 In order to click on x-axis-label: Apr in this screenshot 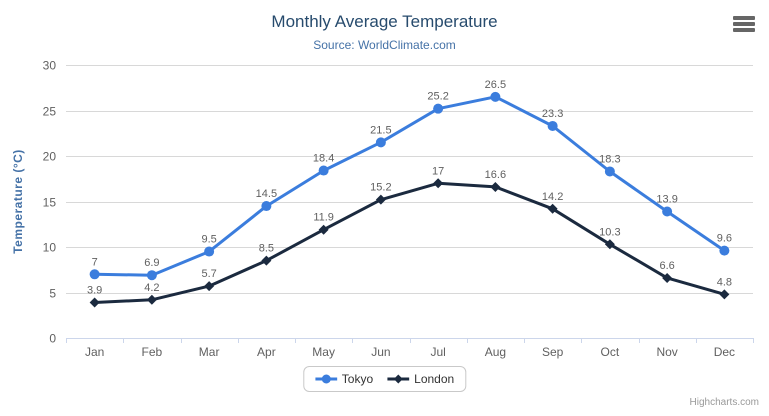, I will do `click(266, 352)`.